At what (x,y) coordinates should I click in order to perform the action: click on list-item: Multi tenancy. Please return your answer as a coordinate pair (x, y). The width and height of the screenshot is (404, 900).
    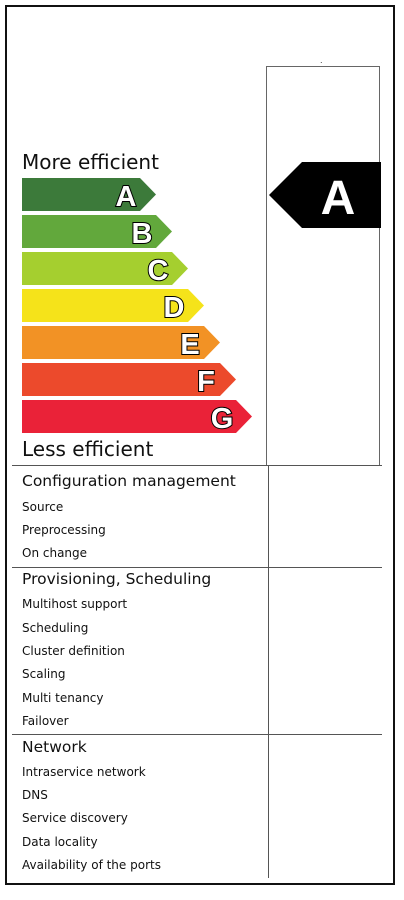
    Looking at the image, I should click on (63, 698).